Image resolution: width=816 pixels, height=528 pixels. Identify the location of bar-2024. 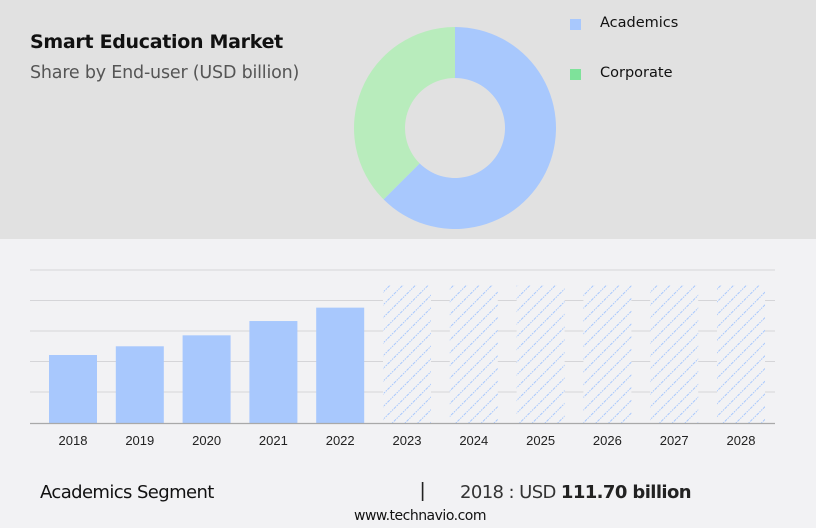
(473, 354).